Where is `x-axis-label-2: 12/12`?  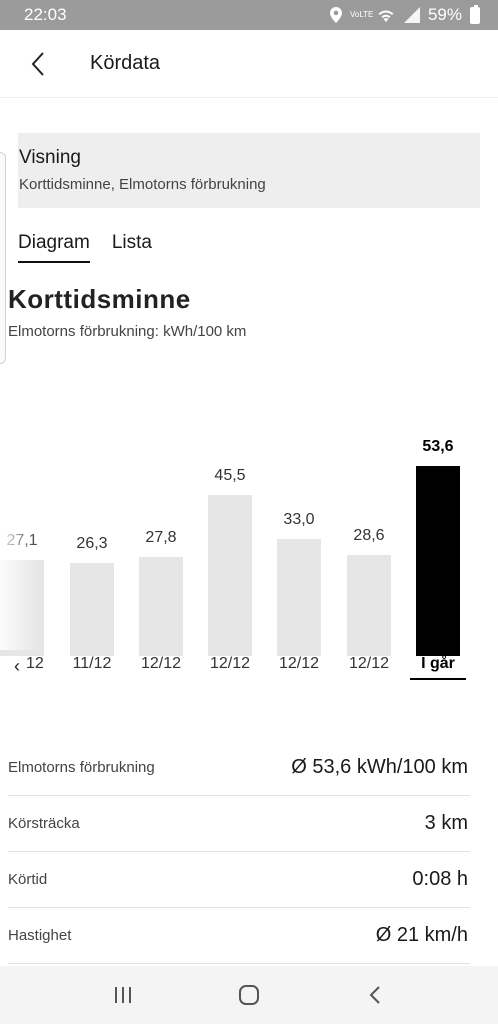
x-axis-label-2: 12/12 is located at coordinates (161, 663).